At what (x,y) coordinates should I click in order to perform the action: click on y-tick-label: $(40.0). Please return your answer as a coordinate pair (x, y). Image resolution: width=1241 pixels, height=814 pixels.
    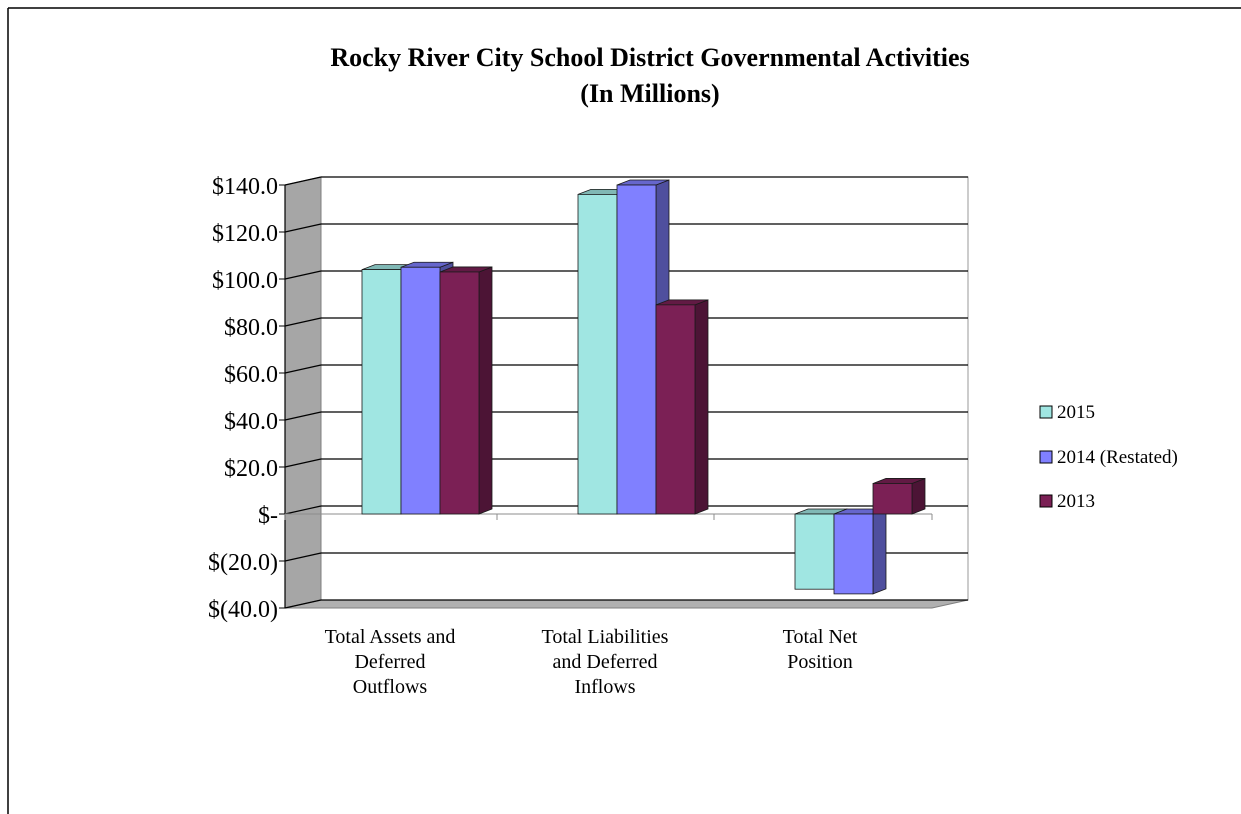
    Looking at the image, I should click on (243, 610).